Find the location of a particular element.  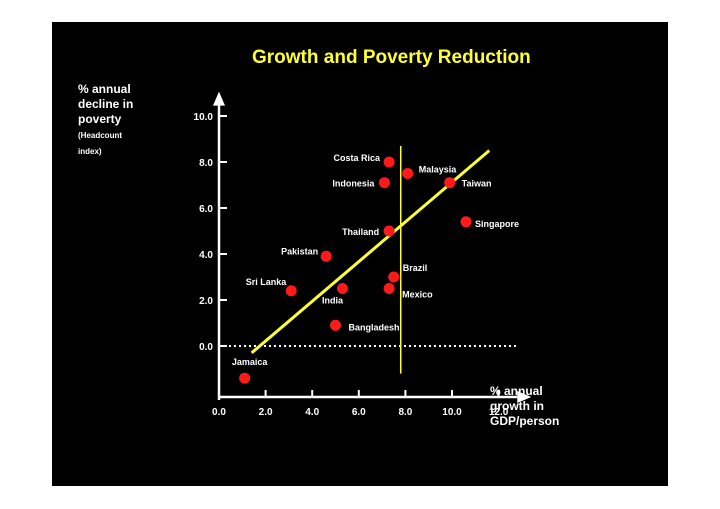

y-axis-label-line-4: (Headcount is located at coordinates (100, 135).